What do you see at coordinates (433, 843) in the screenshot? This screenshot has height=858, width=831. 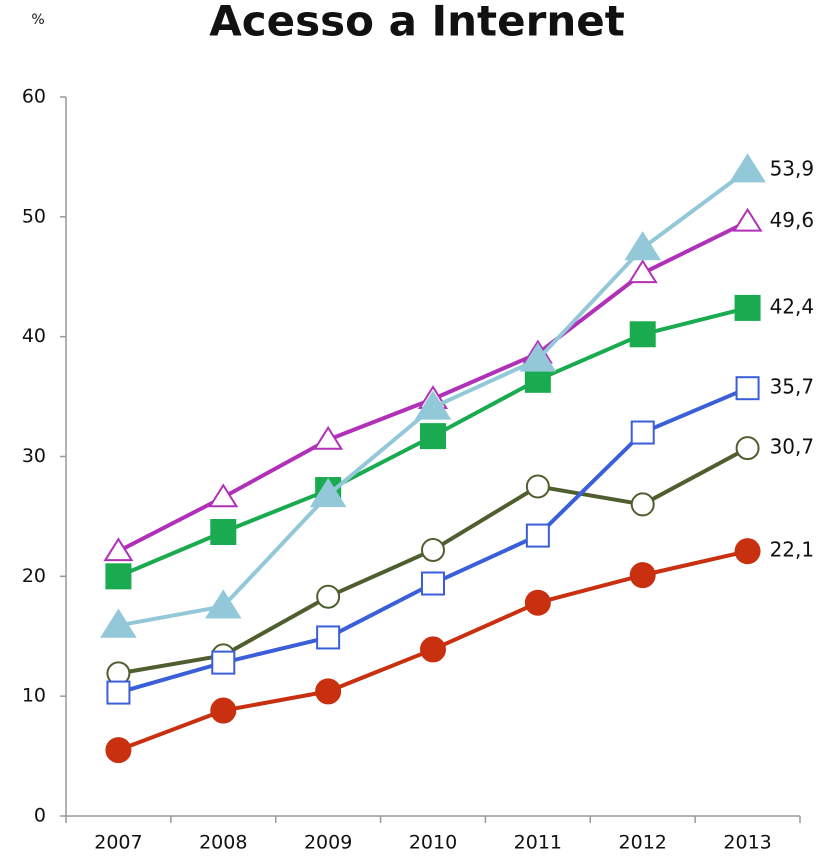 I see `x-tick-label: 2010` at bounding box center [433, 843].